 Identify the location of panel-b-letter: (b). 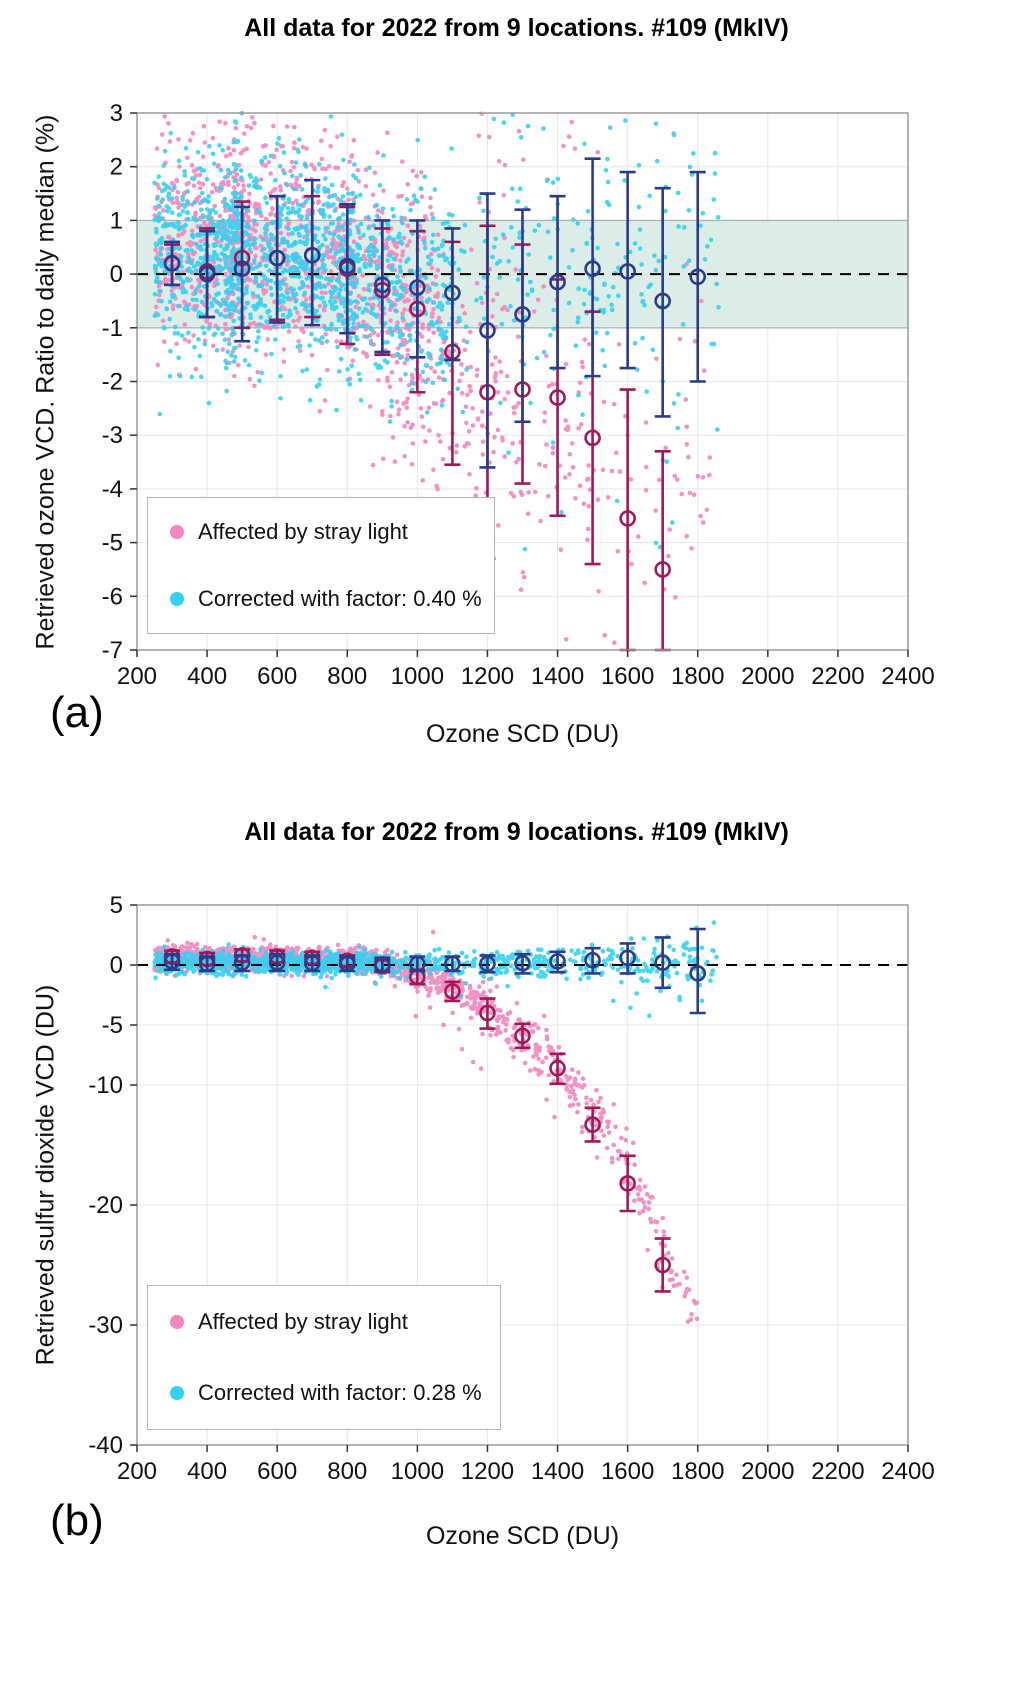
(77, 1520).